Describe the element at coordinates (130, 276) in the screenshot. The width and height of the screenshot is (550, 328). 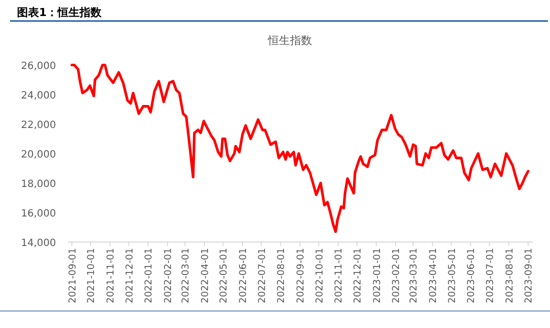
I see `x-tick-label: 2021-12-01` at that location.